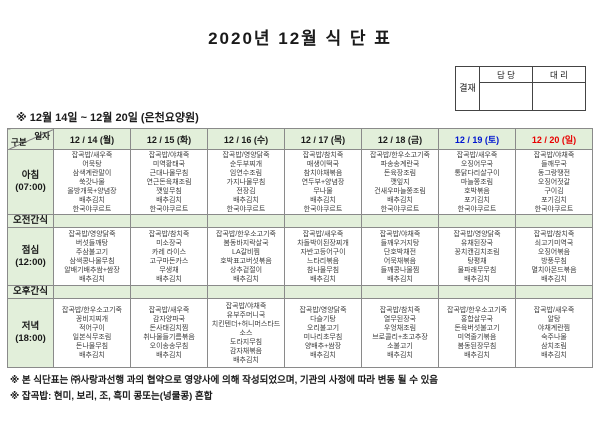 The height and width of the screenshot is (424, 600). What do you see at coordinates (246, 182) in the screenshot?
I see `menu-breakfast-day3: 잡곡밥/영양닭죽 순두부찌개 임연수조림 가지나물무침 전장김 배추김치 한국야쿠르트` at bounding box center [246, 182].